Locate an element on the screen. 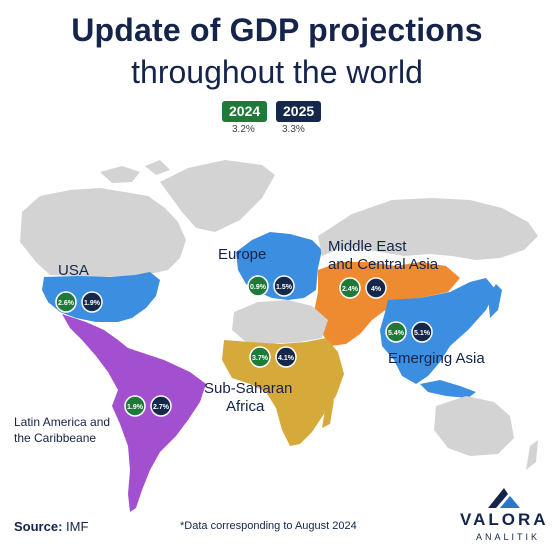 This screenshot has width=554, height=554. asia-2025-value: 5.1% is located at coordinates (422, 333).